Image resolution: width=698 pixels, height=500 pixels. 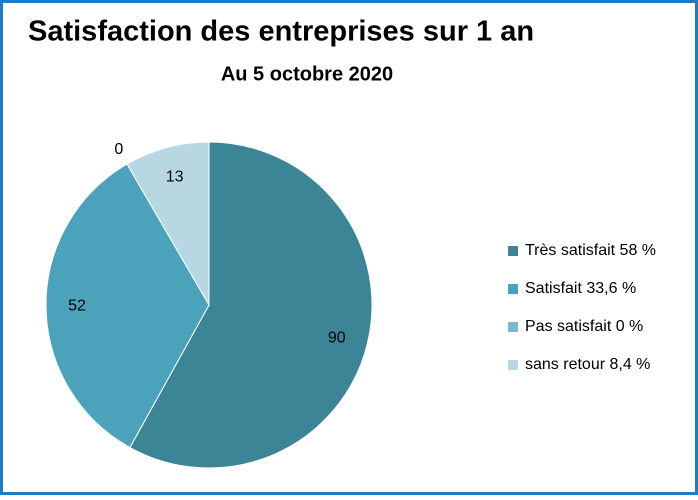 What do you see at coordinates (580, 288) in the screenshot?
I see `legend-label: Satisfait 33,6 %` at bounding box center [580, 288].